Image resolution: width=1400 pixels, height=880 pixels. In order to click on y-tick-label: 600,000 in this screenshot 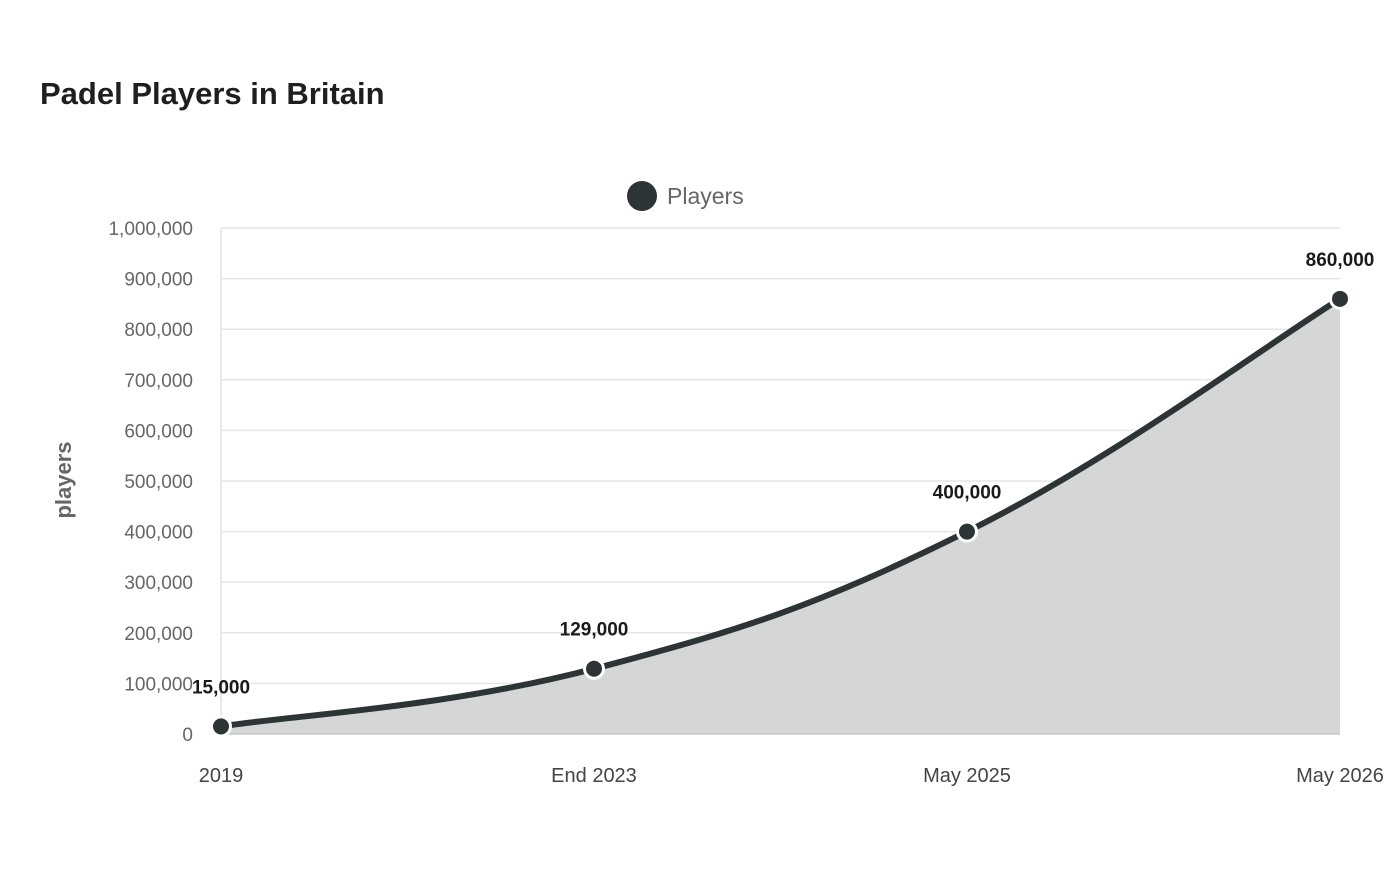, I will do `click(158, 431)`.